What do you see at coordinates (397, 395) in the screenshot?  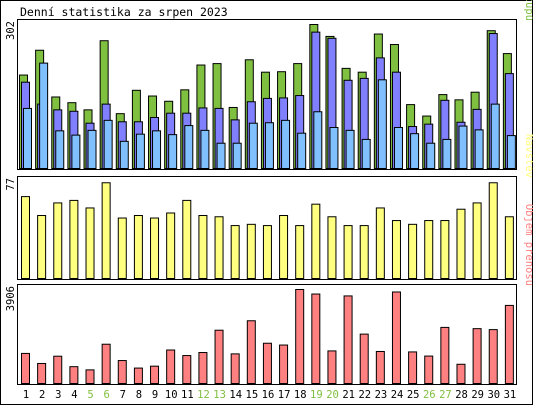 I see `day-label-24: 24` at bounding box center [397, 395].